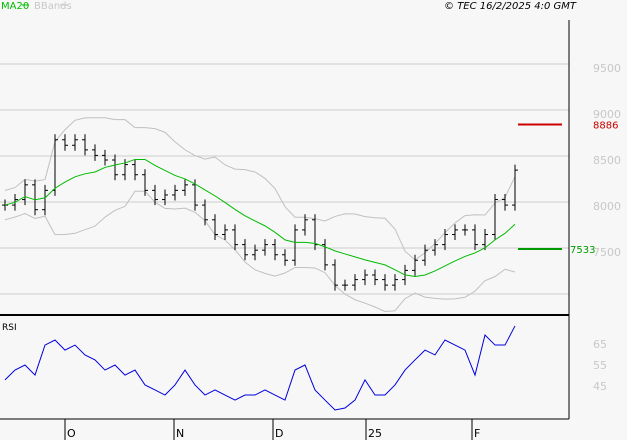 This screenshot has height=440, width=627. Describe the element at coordinates (607, 160) in the screenshot. I see `y-tick-label: 8500` at that location.